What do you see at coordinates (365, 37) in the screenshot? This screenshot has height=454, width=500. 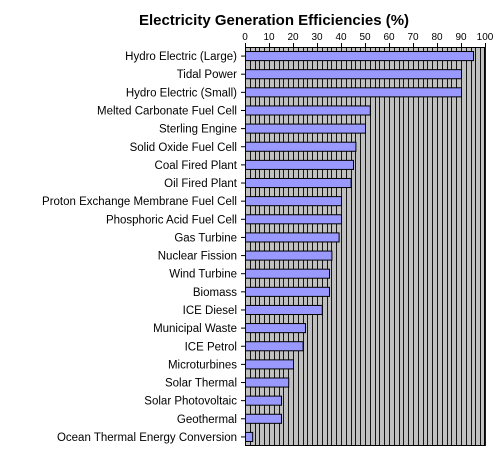 I see `x-tick-label: 50` at bounding box center [365, 37].